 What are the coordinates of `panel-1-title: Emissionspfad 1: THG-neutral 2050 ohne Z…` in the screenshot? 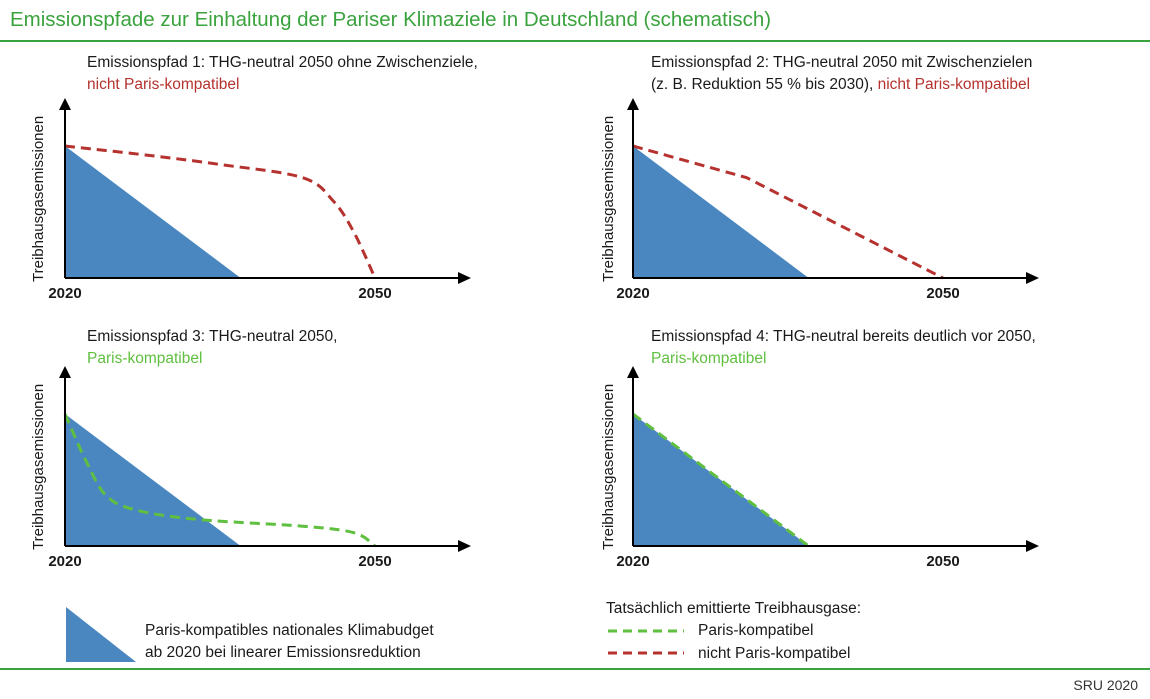 It's located at (282, 62).